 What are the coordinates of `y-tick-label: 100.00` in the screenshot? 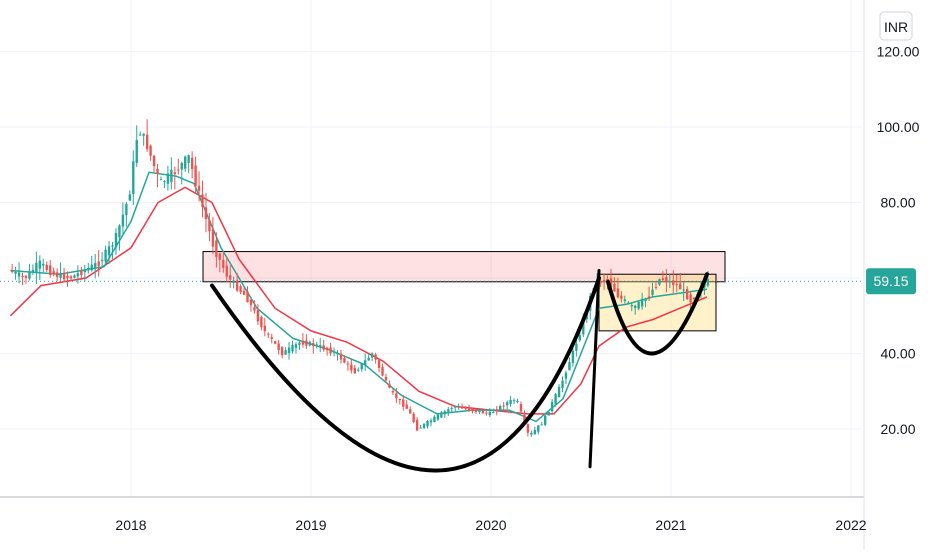 It's located at (898, 127).